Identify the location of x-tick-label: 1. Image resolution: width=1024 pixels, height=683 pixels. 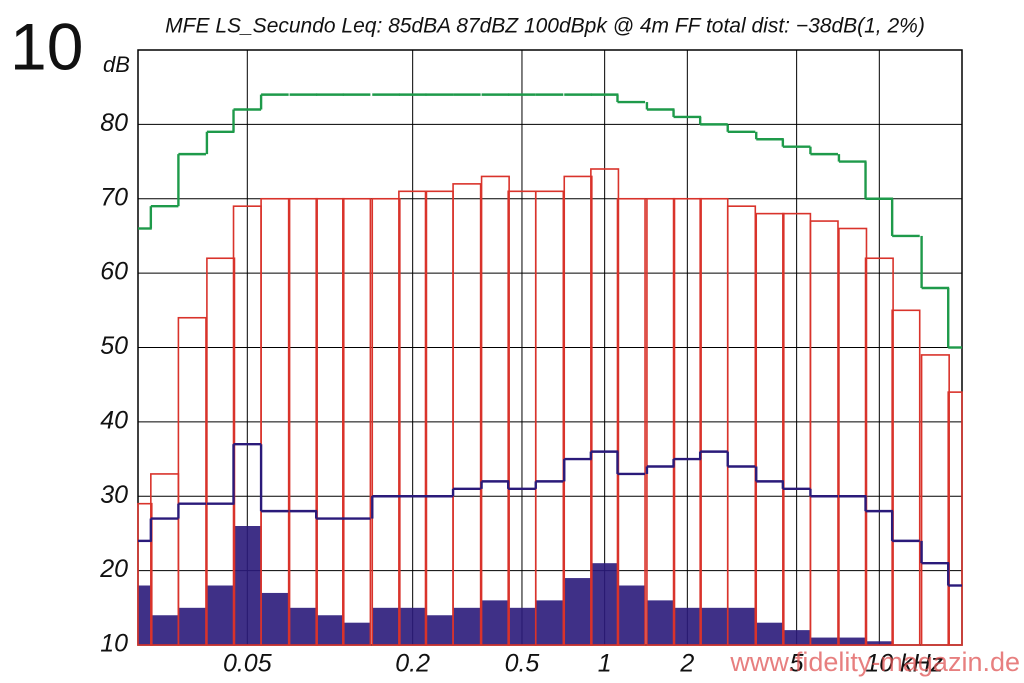
(605, 664).